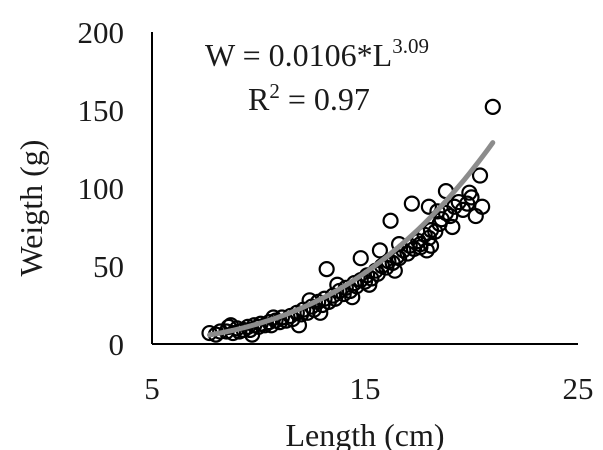 The width and height of the screenshot is (603, 450). What do you see at coordinates (259, 99) in the screenshot?
I see `r2-base: R` at bounding box center [259, 99].